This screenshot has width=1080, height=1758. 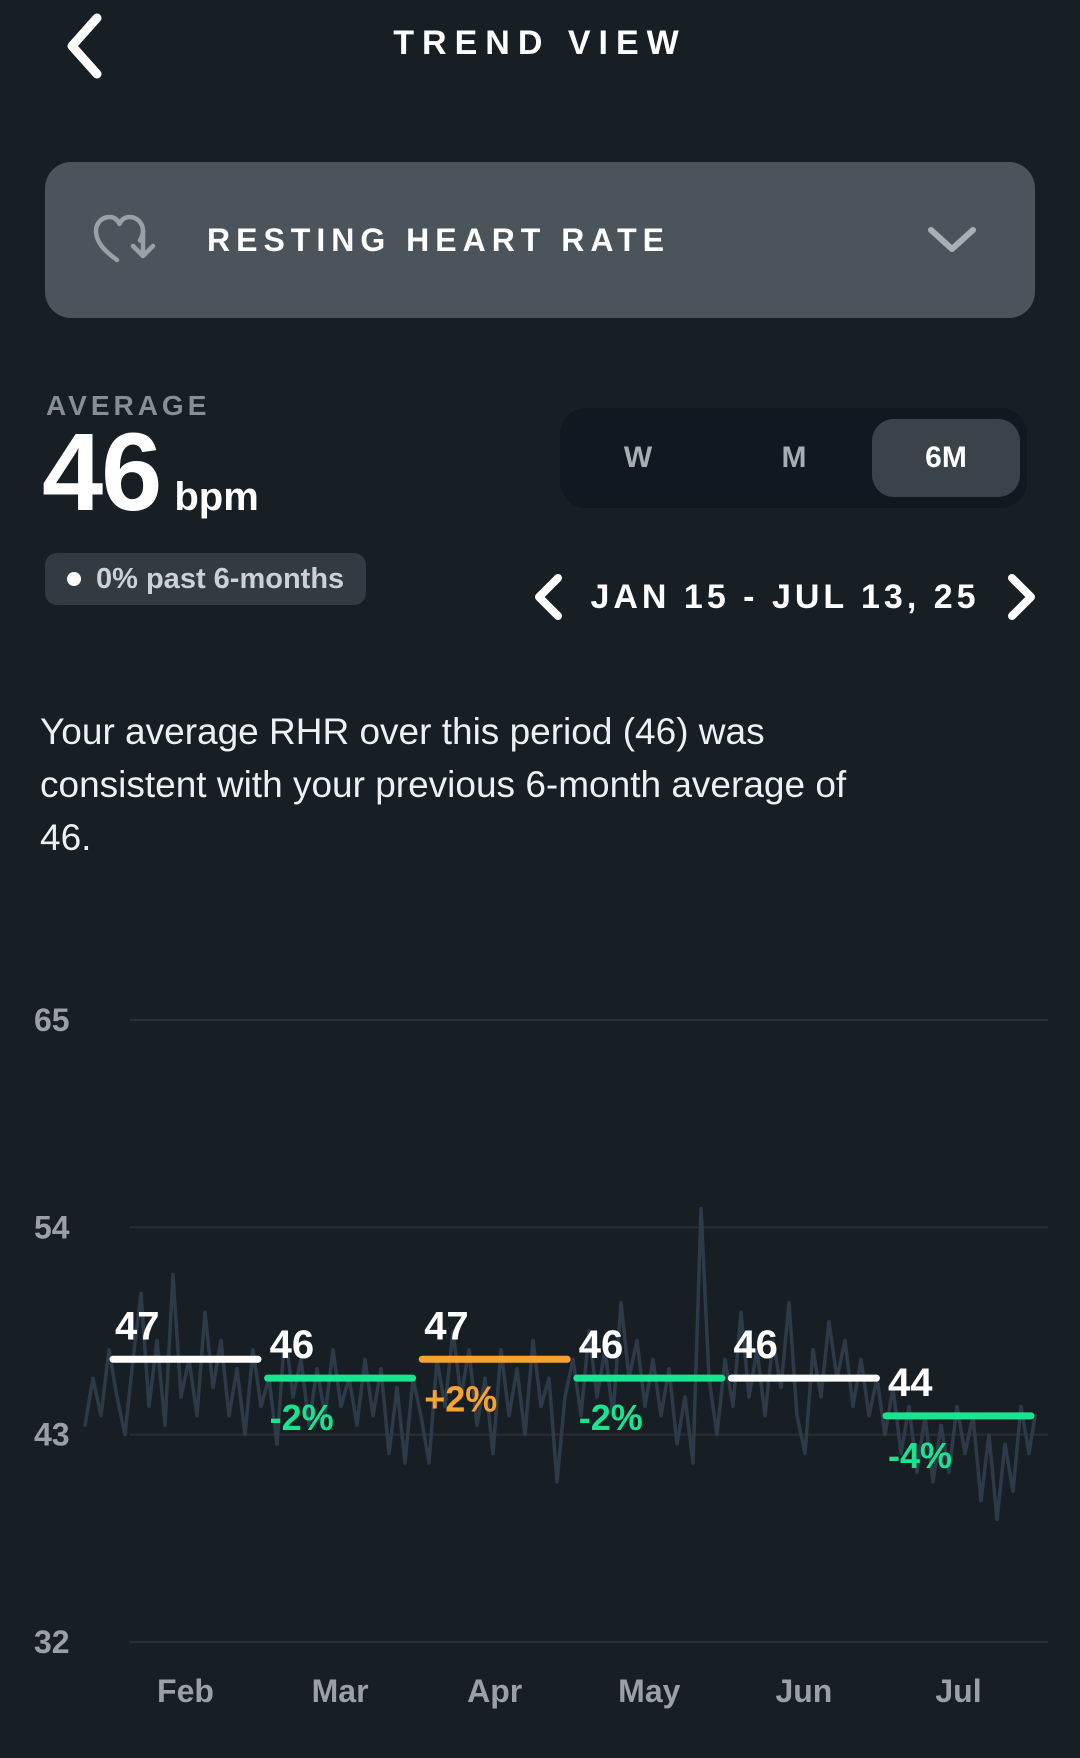 I want to click on x-axis-month-label: Feb, so click(x=185, y=1691).